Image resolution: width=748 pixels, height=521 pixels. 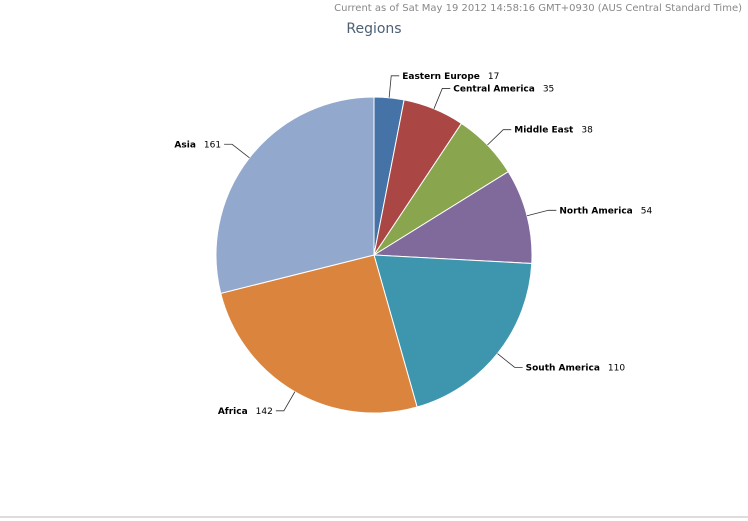 What do you see at coordinates (563, 368) in the screenshot?
I see `label-name: South America` at bounding box center [563, 368].